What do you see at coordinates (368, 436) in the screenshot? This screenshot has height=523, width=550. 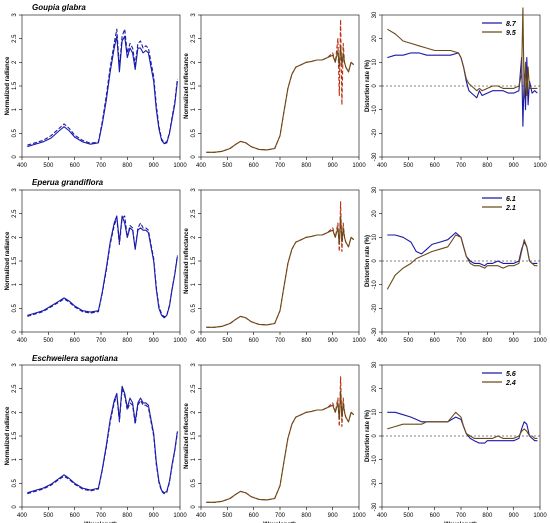 I see `y-axis-label: Distortion rate (%)` at bounding box center [368, 436].